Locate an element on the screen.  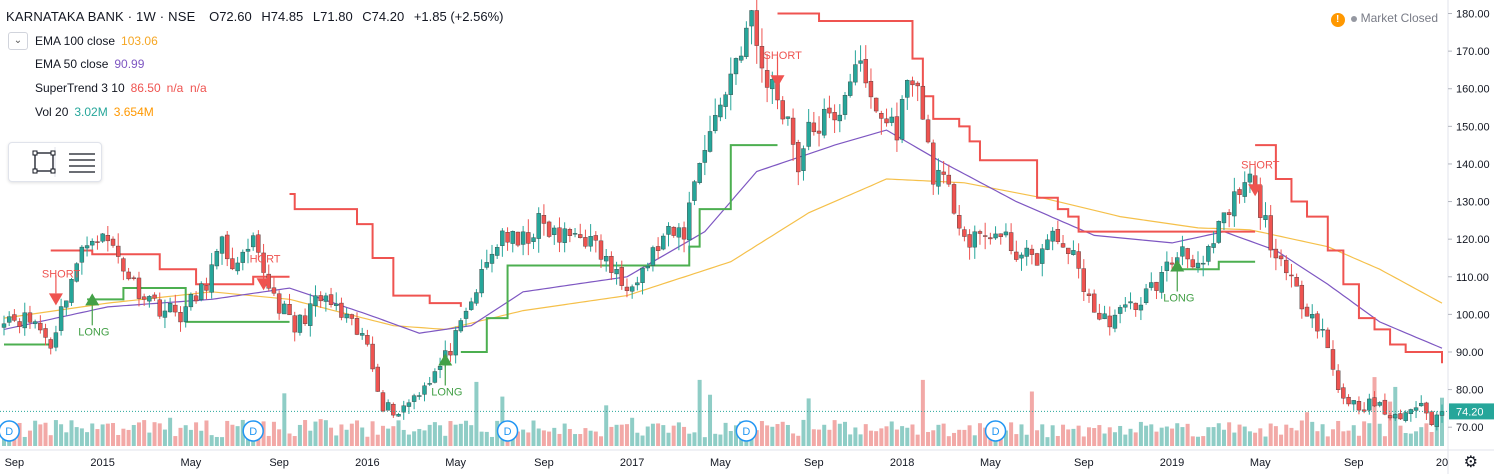
supertrend-down-segment is located at coordinates (1016, 122).